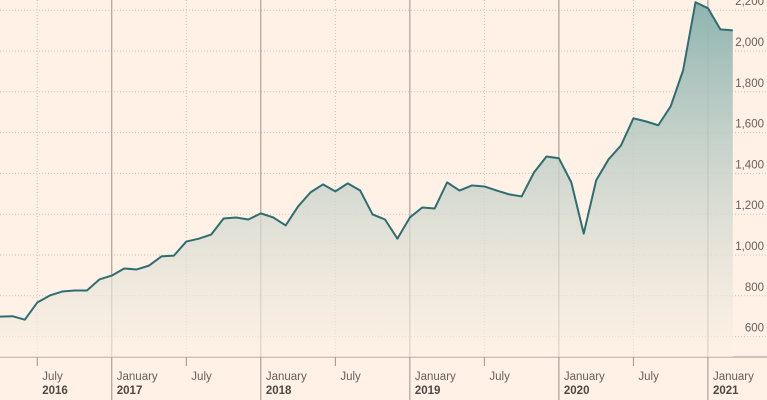  Describe the element at coordinates (754, 288) in the screenshot. I see `y-tick-label: 800` at that location.